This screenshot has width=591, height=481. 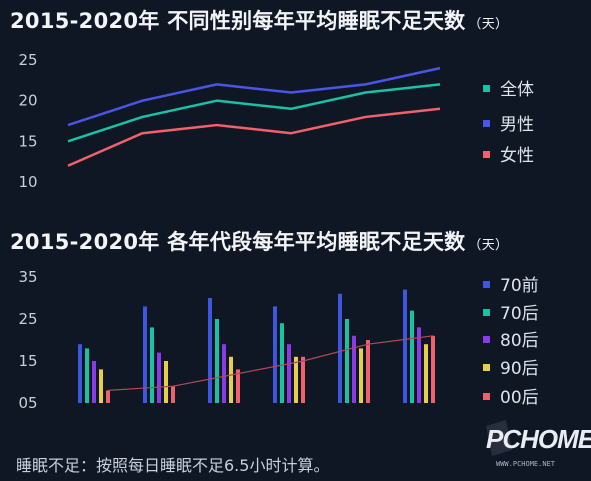 I want to click on y-tick-label: 20, so click(x=27, y=101).